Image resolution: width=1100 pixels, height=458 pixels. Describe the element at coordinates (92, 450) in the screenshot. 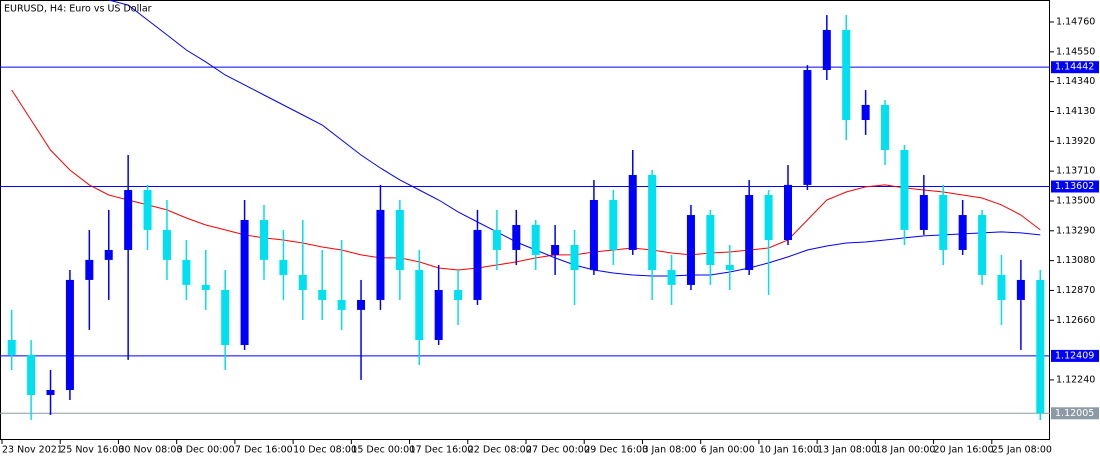

I see `x-tick-label: 25 Nov 16:00` at that location.